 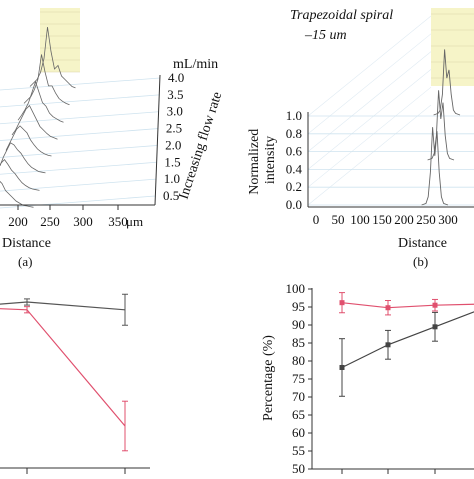 What do you see at coordinates (25, 261) in the screenshot?
I see `panel-a-tag: (a)` at bounding box center [25, 261].